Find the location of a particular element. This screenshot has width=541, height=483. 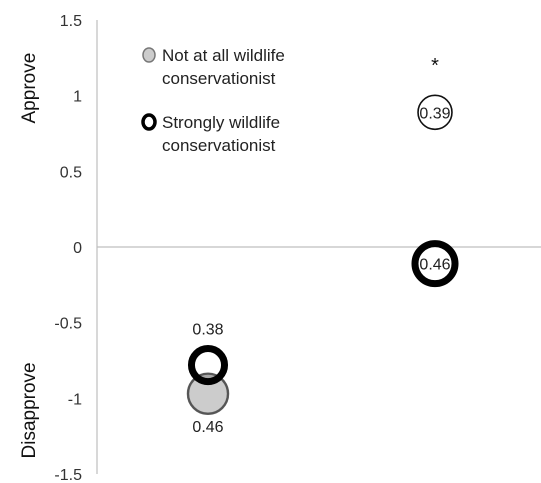

y-tick-label: 0.5 is located at coordinates (71, 172).